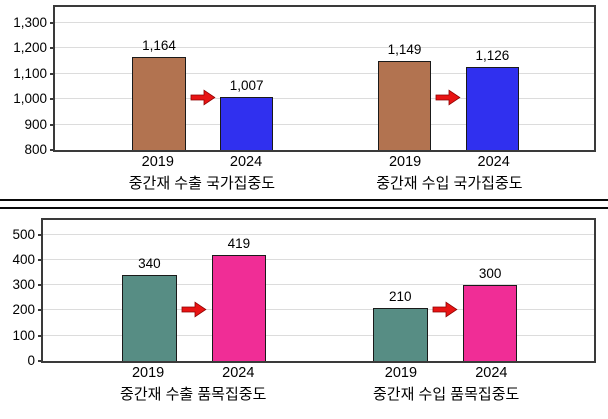 This screenshot has width=608, height=419. Describe the element at coordinates (193, 394) in the screenshot. I see `group-label: 중간재 수출 품목집중도` at that location.